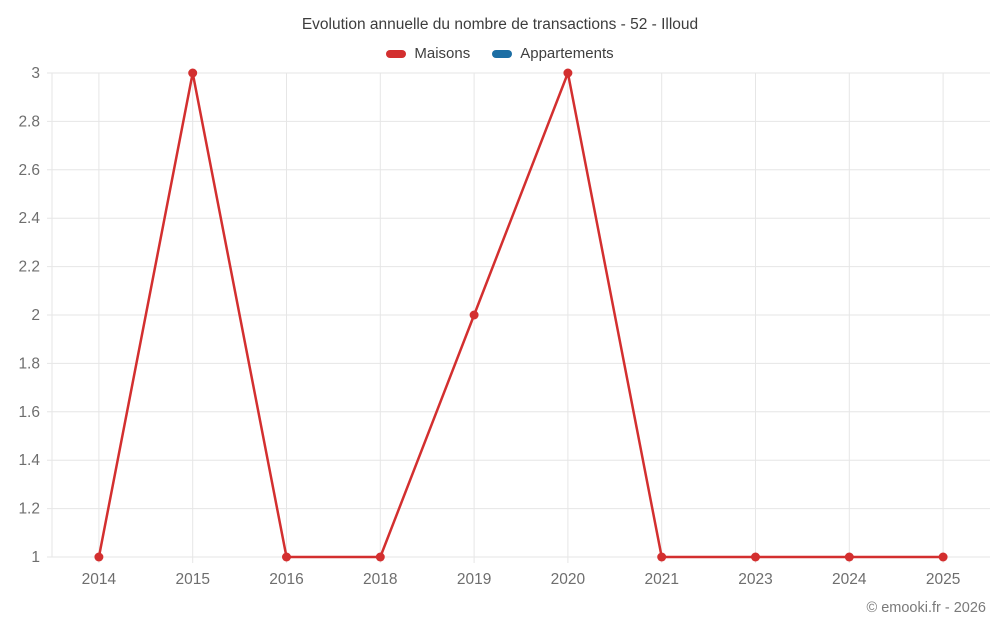  I want to click on x-tick-label: 2024, so click(849, 579).